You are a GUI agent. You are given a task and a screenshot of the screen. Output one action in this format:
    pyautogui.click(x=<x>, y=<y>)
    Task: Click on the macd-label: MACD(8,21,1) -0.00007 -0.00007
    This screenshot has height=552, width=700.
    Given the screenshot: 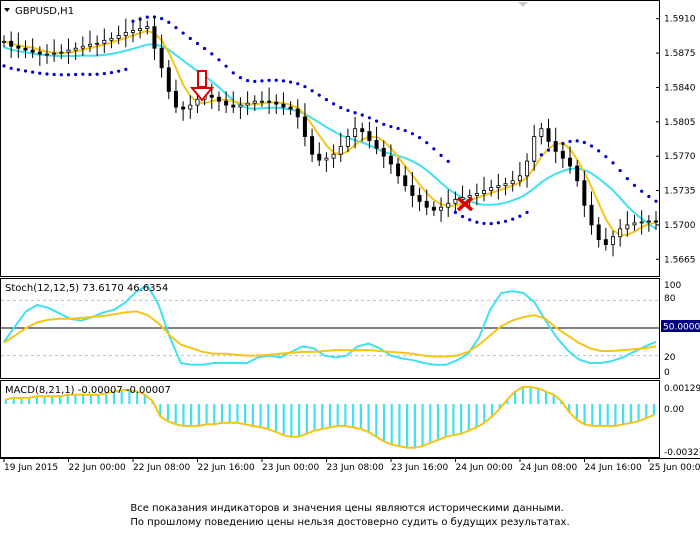 What is the action you would take?
    pyautogui.click(x=88, y=390)
    